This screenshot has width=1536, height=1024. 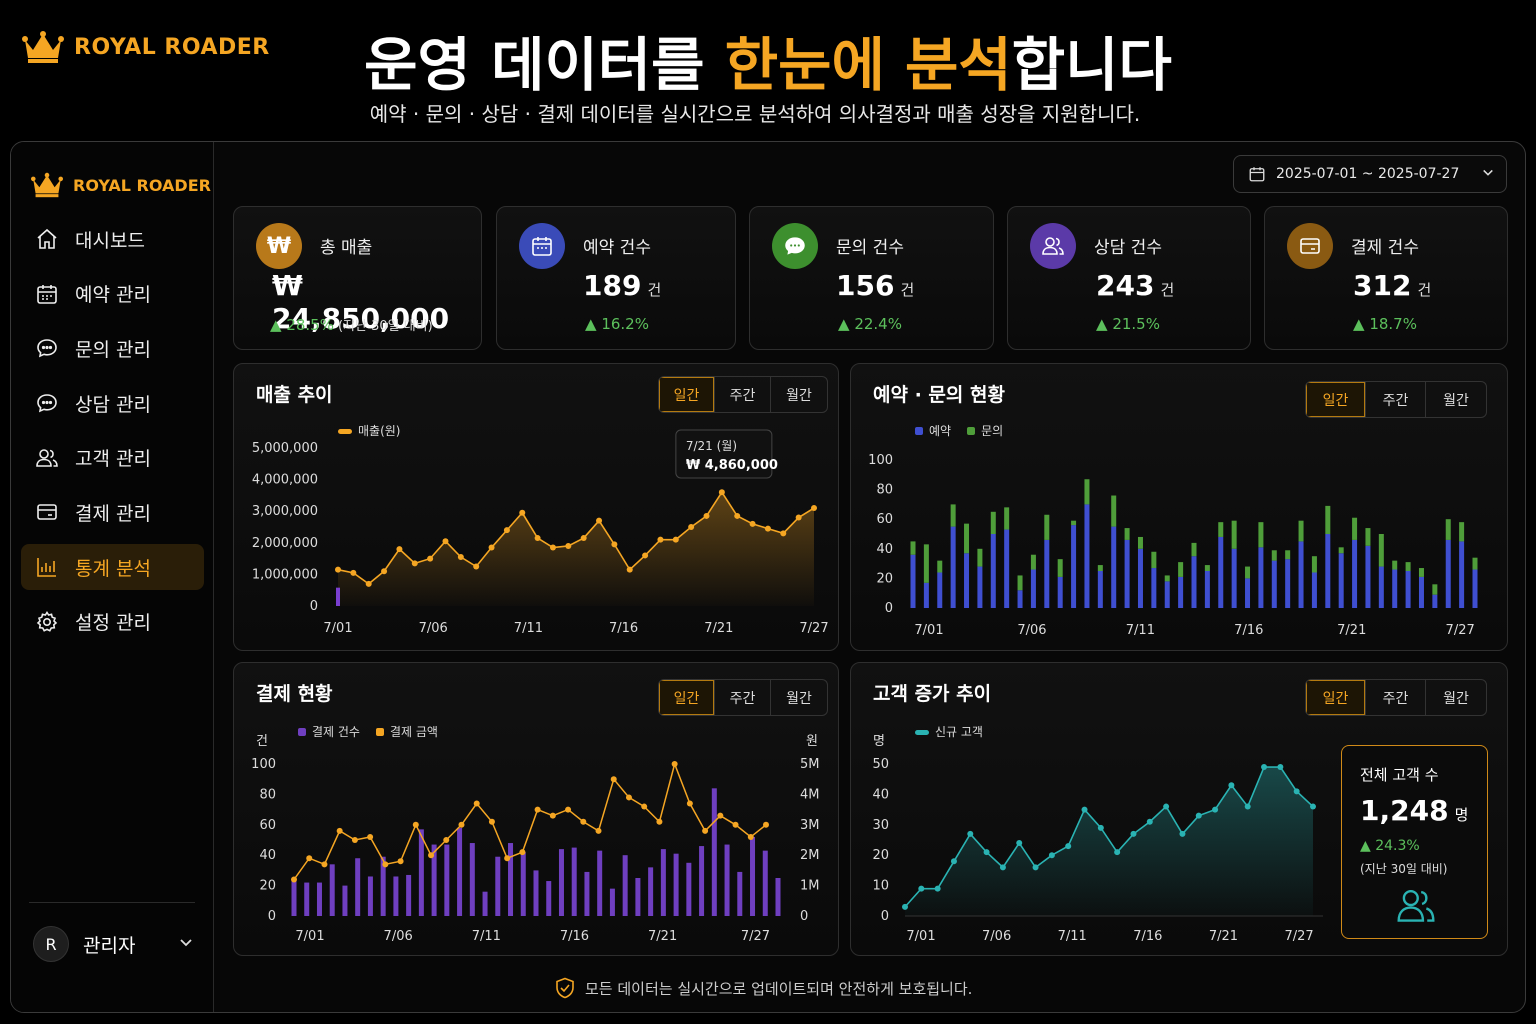 I want to click on kpi-card-consultations: 상담 건수 243 건 ▲ 21.5%, so click(x=1129, y=278).